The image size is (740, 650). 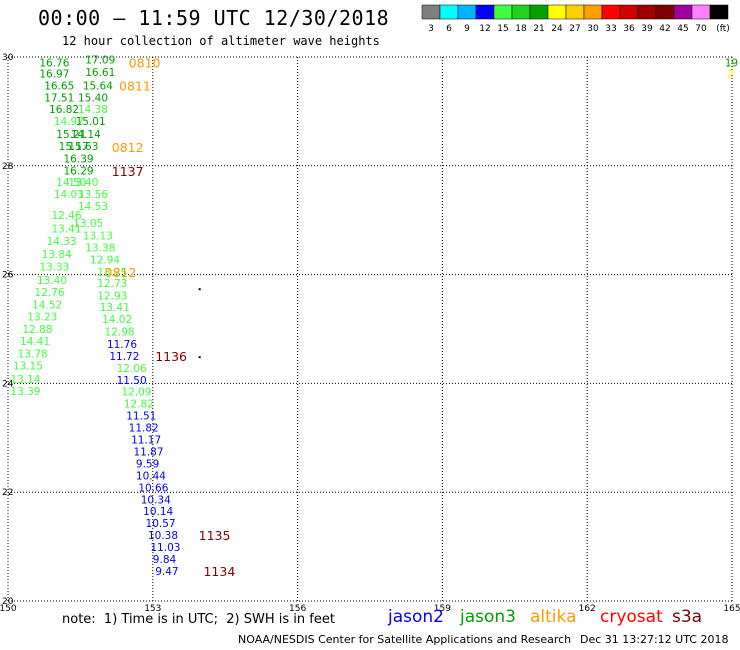 What do you see at coordinates (105, 260) in the screenshot?
I see `wave-height-value: 12.94` at bounding box center [105, 260].